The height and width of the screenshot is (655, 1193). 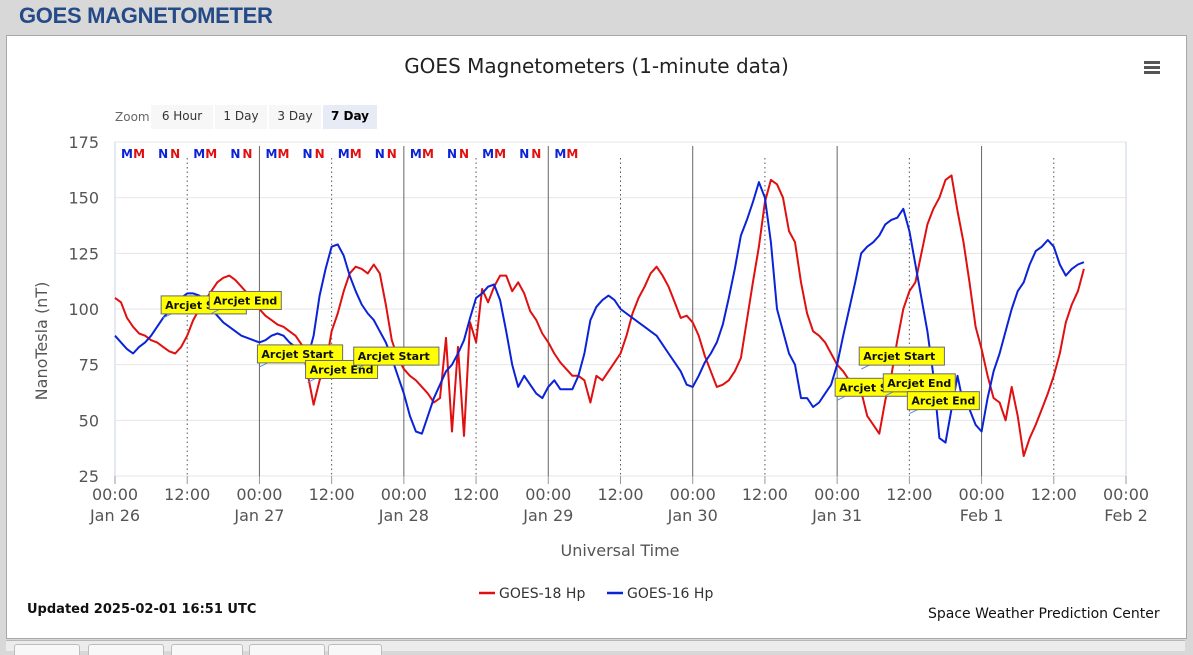 What do you see at coordinates (602, 594) in the screenshot?
I see `legend: GOES-18 Hp GOES-16 Hp` at bounding box center [602, 594].